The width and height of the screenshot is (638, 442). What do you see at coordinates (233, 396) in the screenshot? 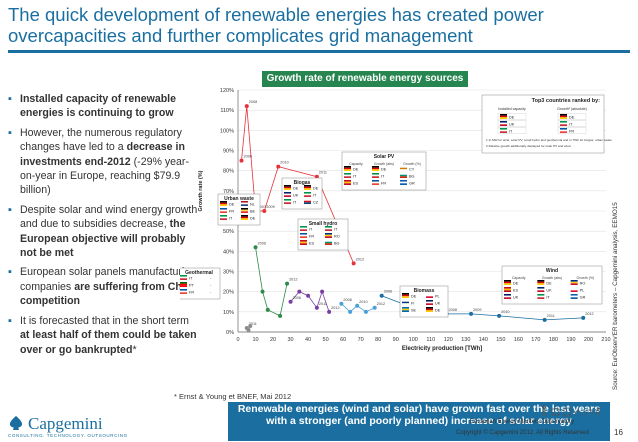
I see `footnote: * Ernst & Young et BNEF, Mai 2012` at bounding box center [233, 396].